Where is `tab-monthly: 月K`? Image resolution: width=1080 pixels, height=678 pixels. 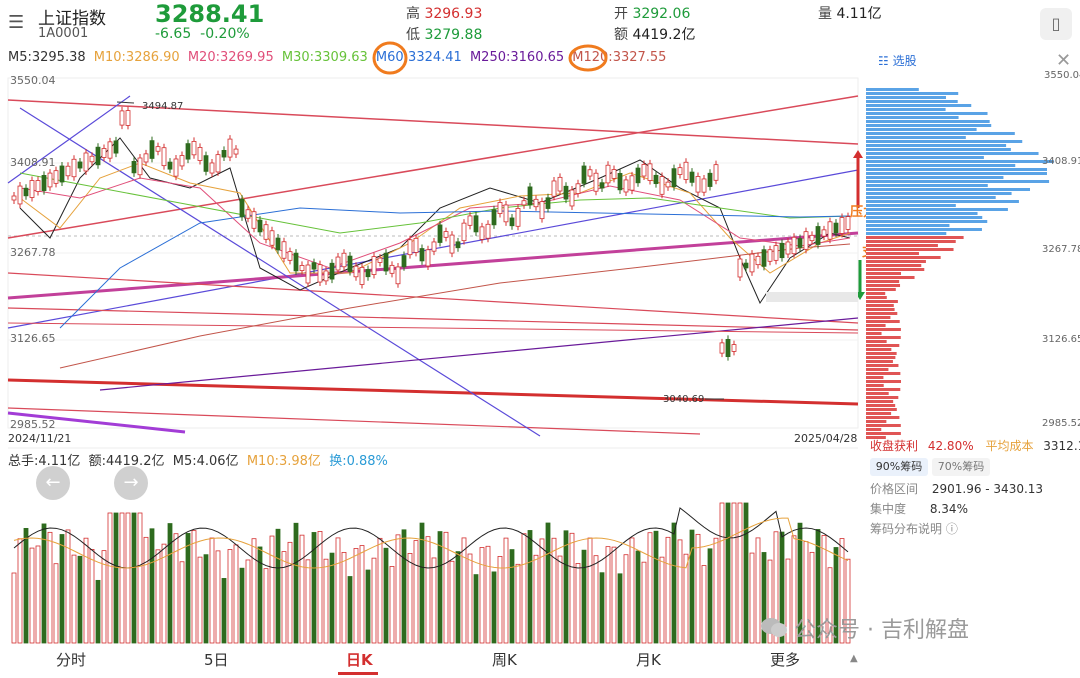 tab-monthly: 月K is located at coordinates (648, 660).